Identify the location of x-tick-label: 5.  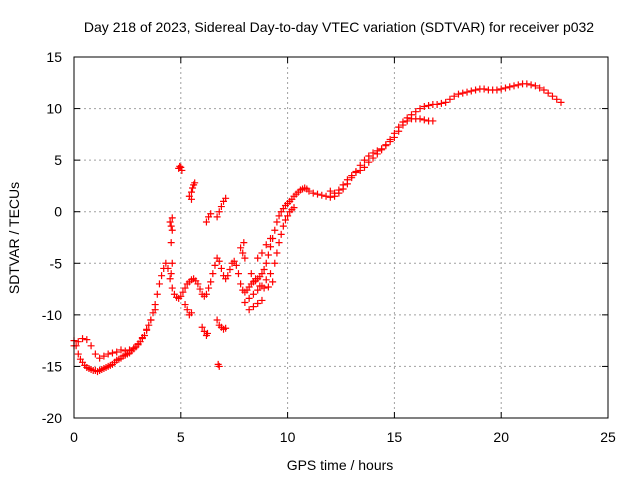
(181, 437).